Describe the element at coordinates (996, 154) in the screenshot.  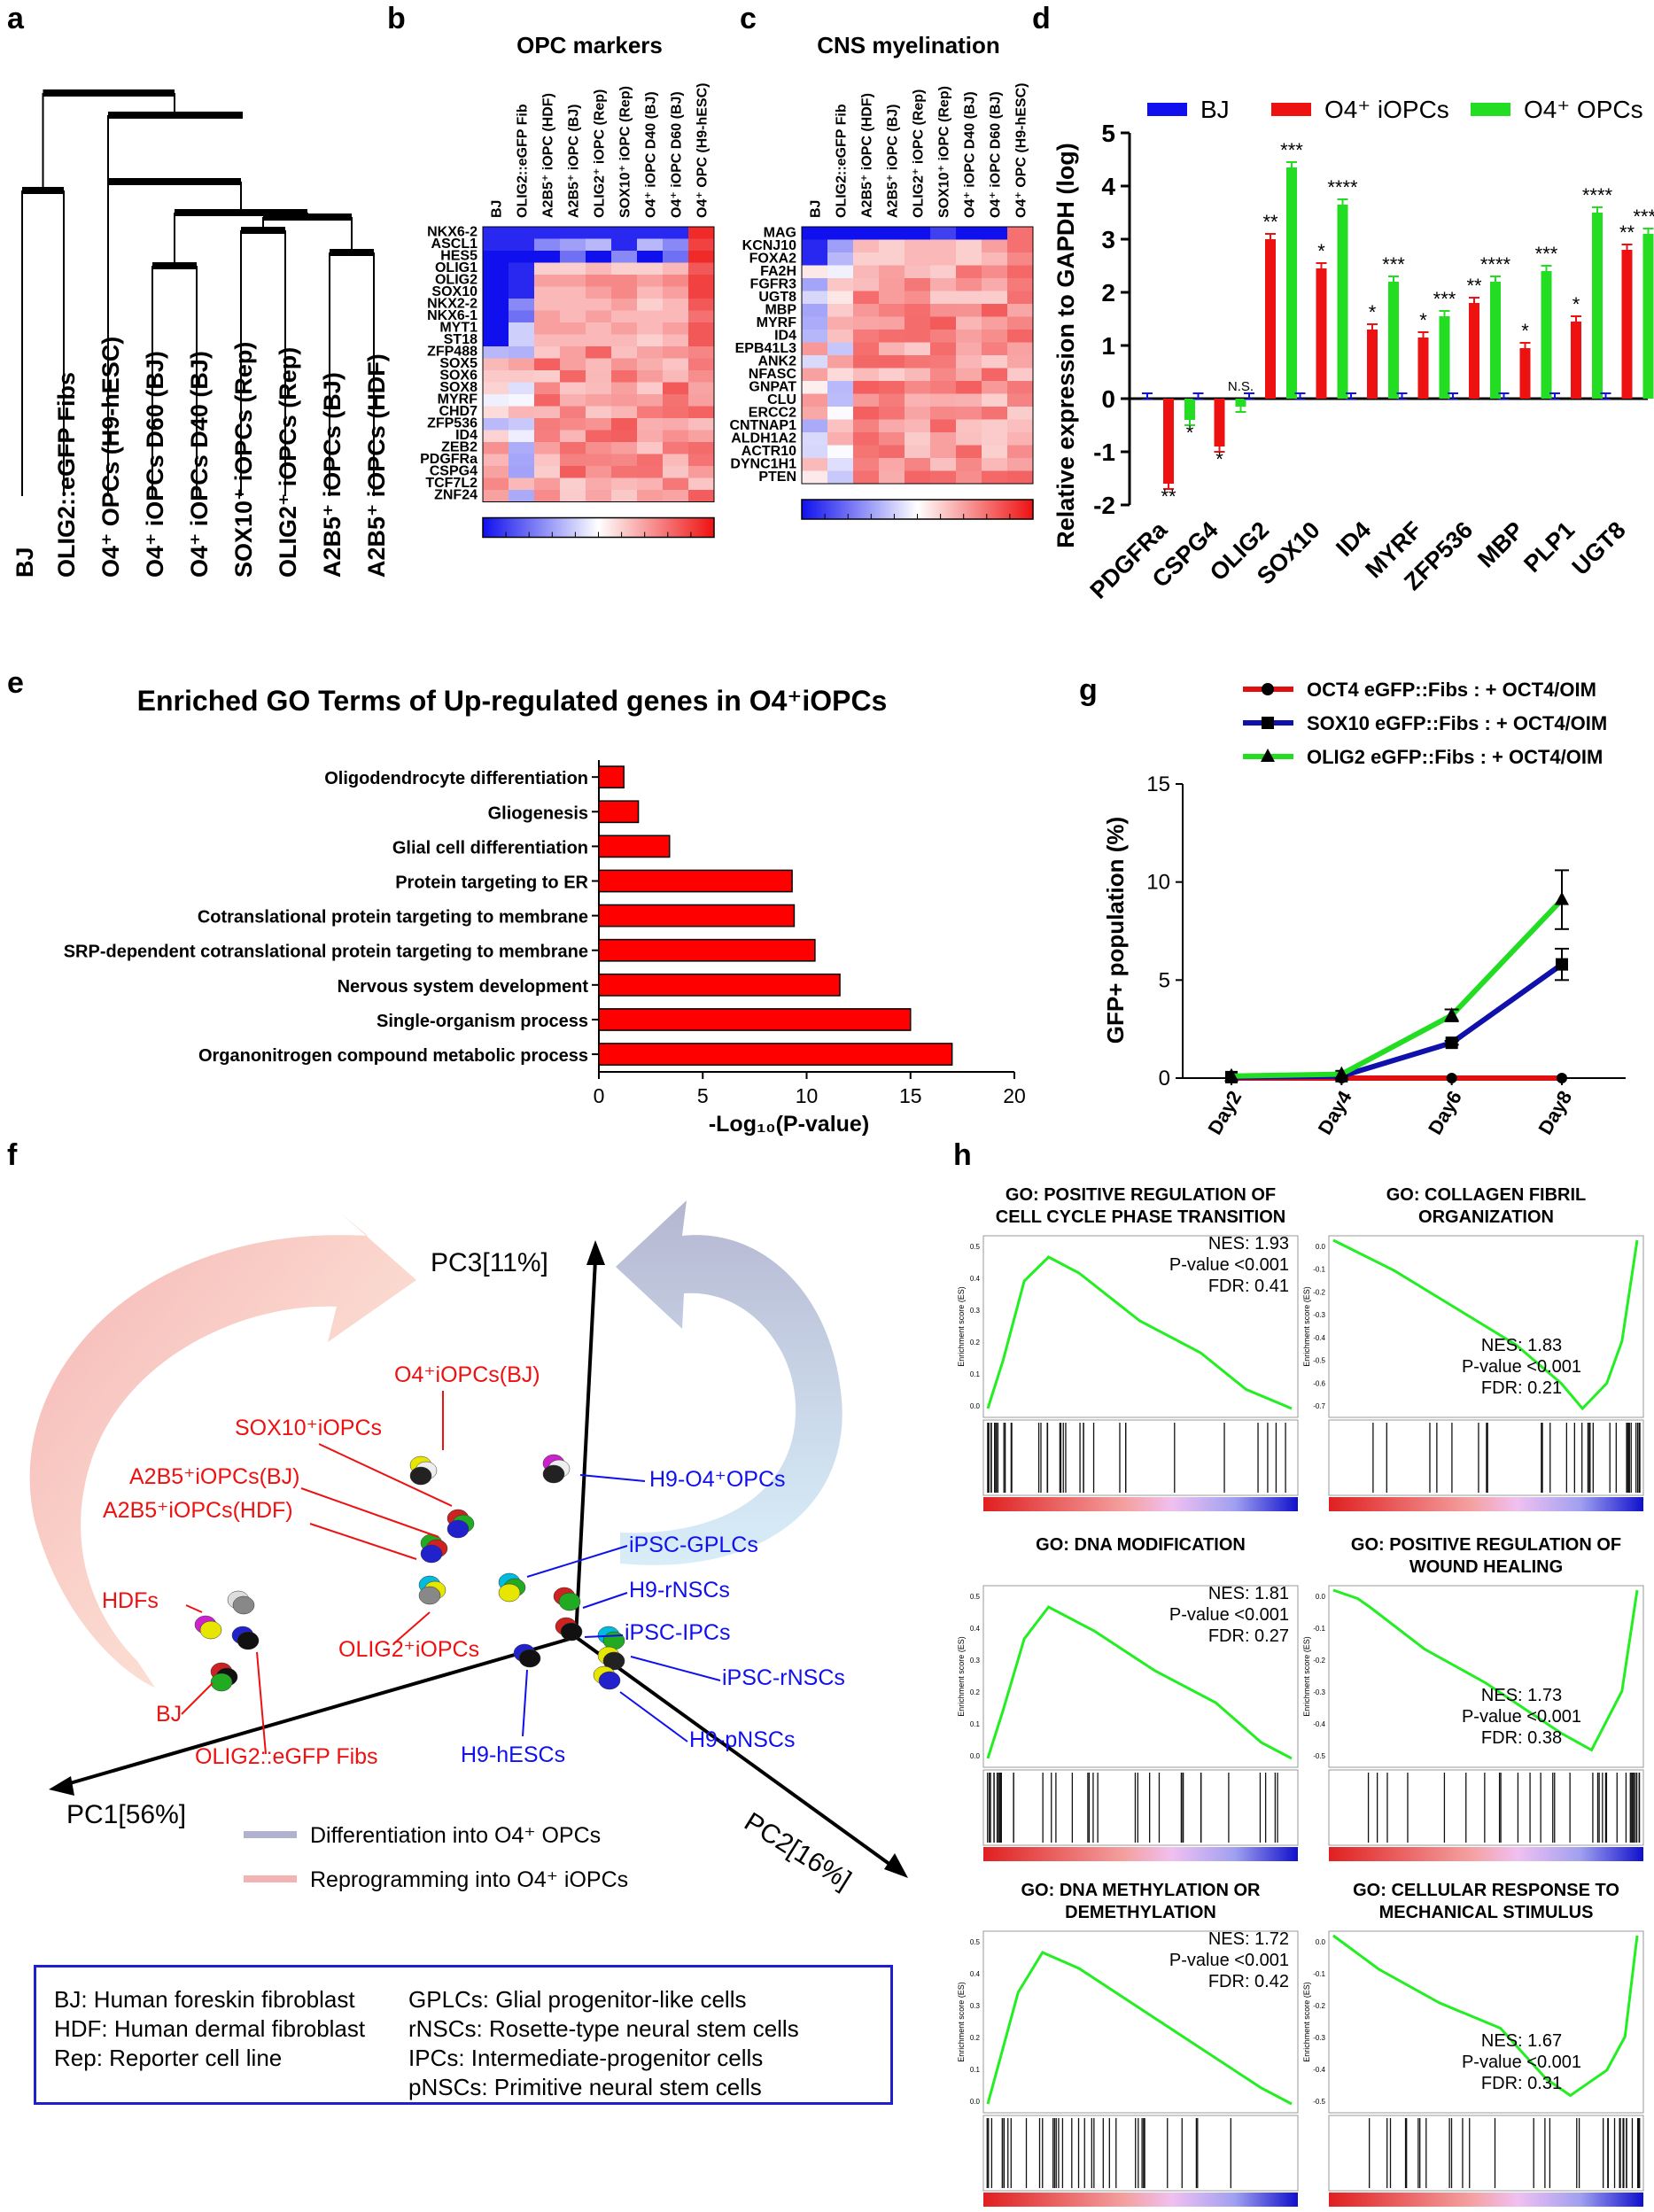
I see `heatmap-column-label-o4-iopc-d60-bj: O4⁺ iOPC D60 (BJ)` at that location.